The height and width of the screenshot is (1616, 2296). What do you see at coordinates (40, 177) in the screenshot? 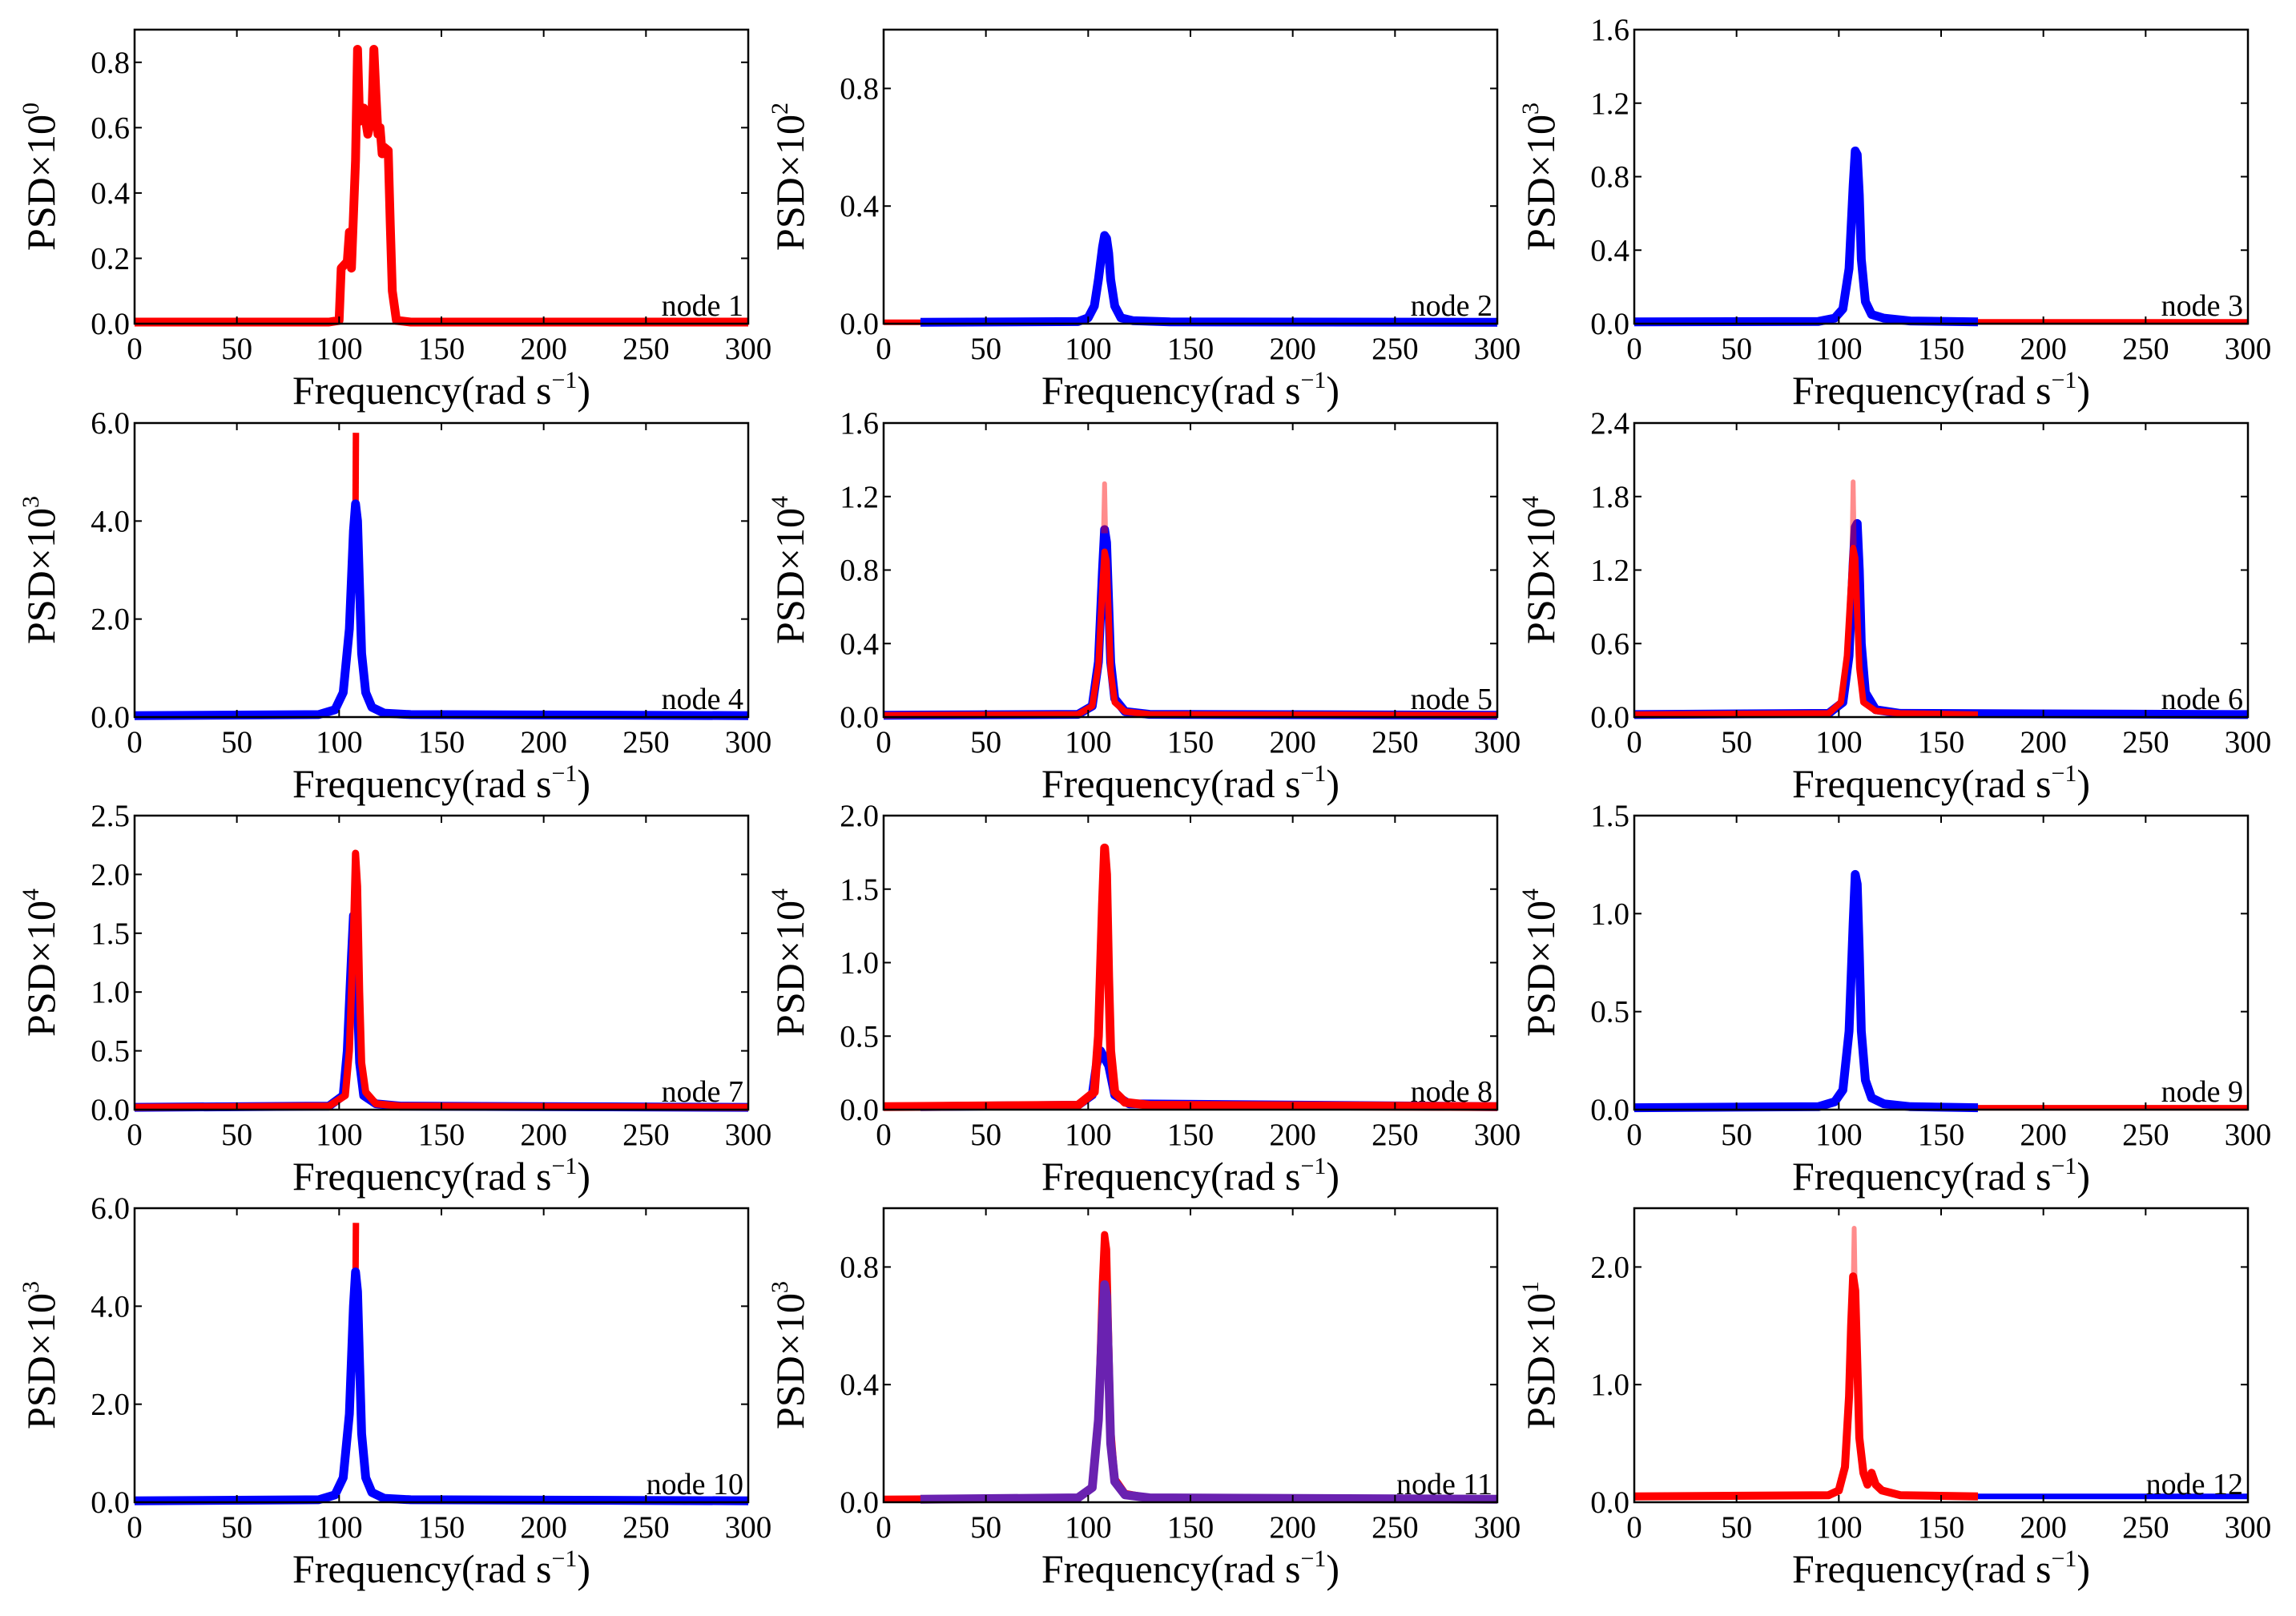
I see `y-axis-label: PSD×100` at bounding box center [40, 177].